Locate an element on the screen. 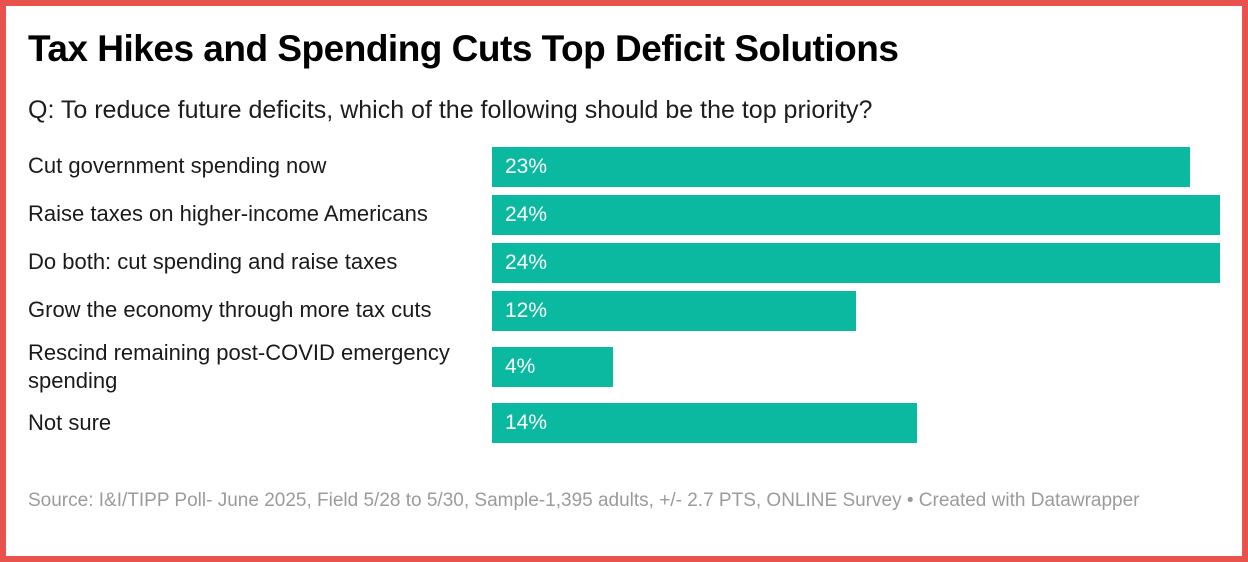  value-label: 4% is located at coordinates (520, 366).